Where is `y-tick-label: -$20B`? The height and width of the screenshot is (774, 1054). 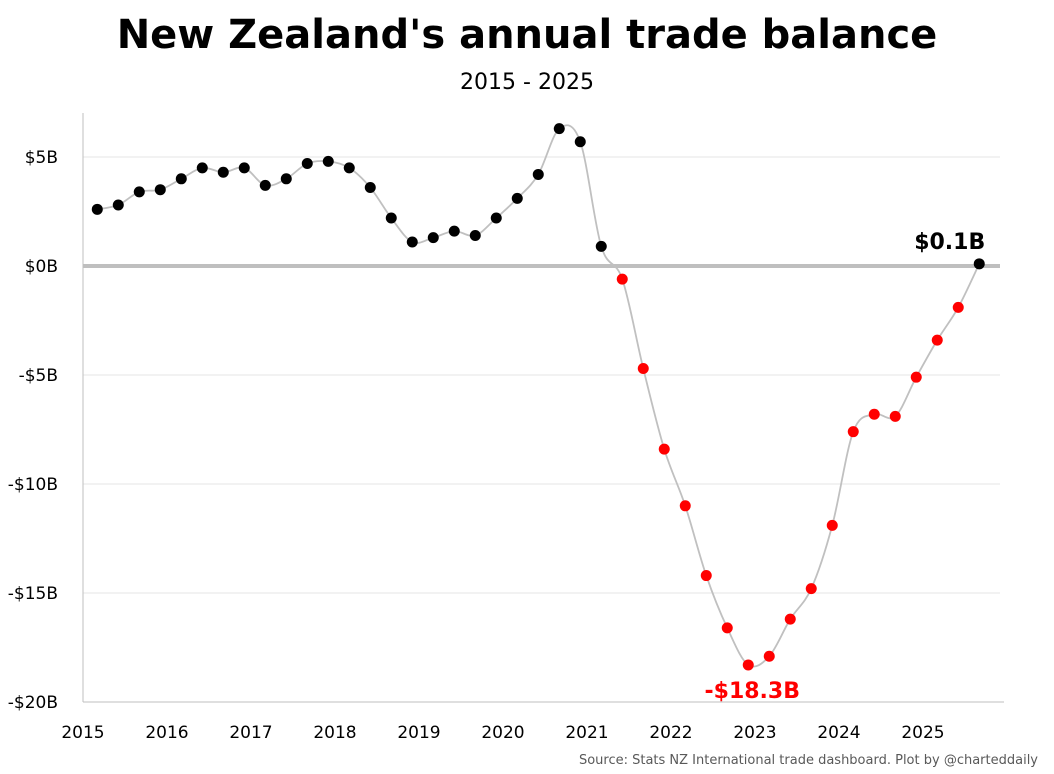 y-tick-label: -$20B is located at coordinates (33, 703).